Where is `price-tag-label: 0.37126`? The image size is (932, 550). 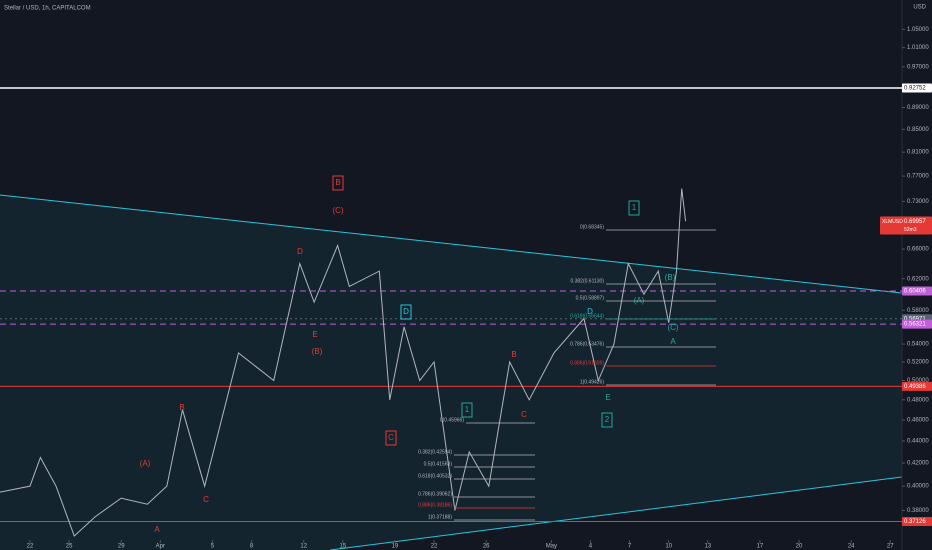 price-tag-label: 0.37126 is located at coordinates (915, 522).